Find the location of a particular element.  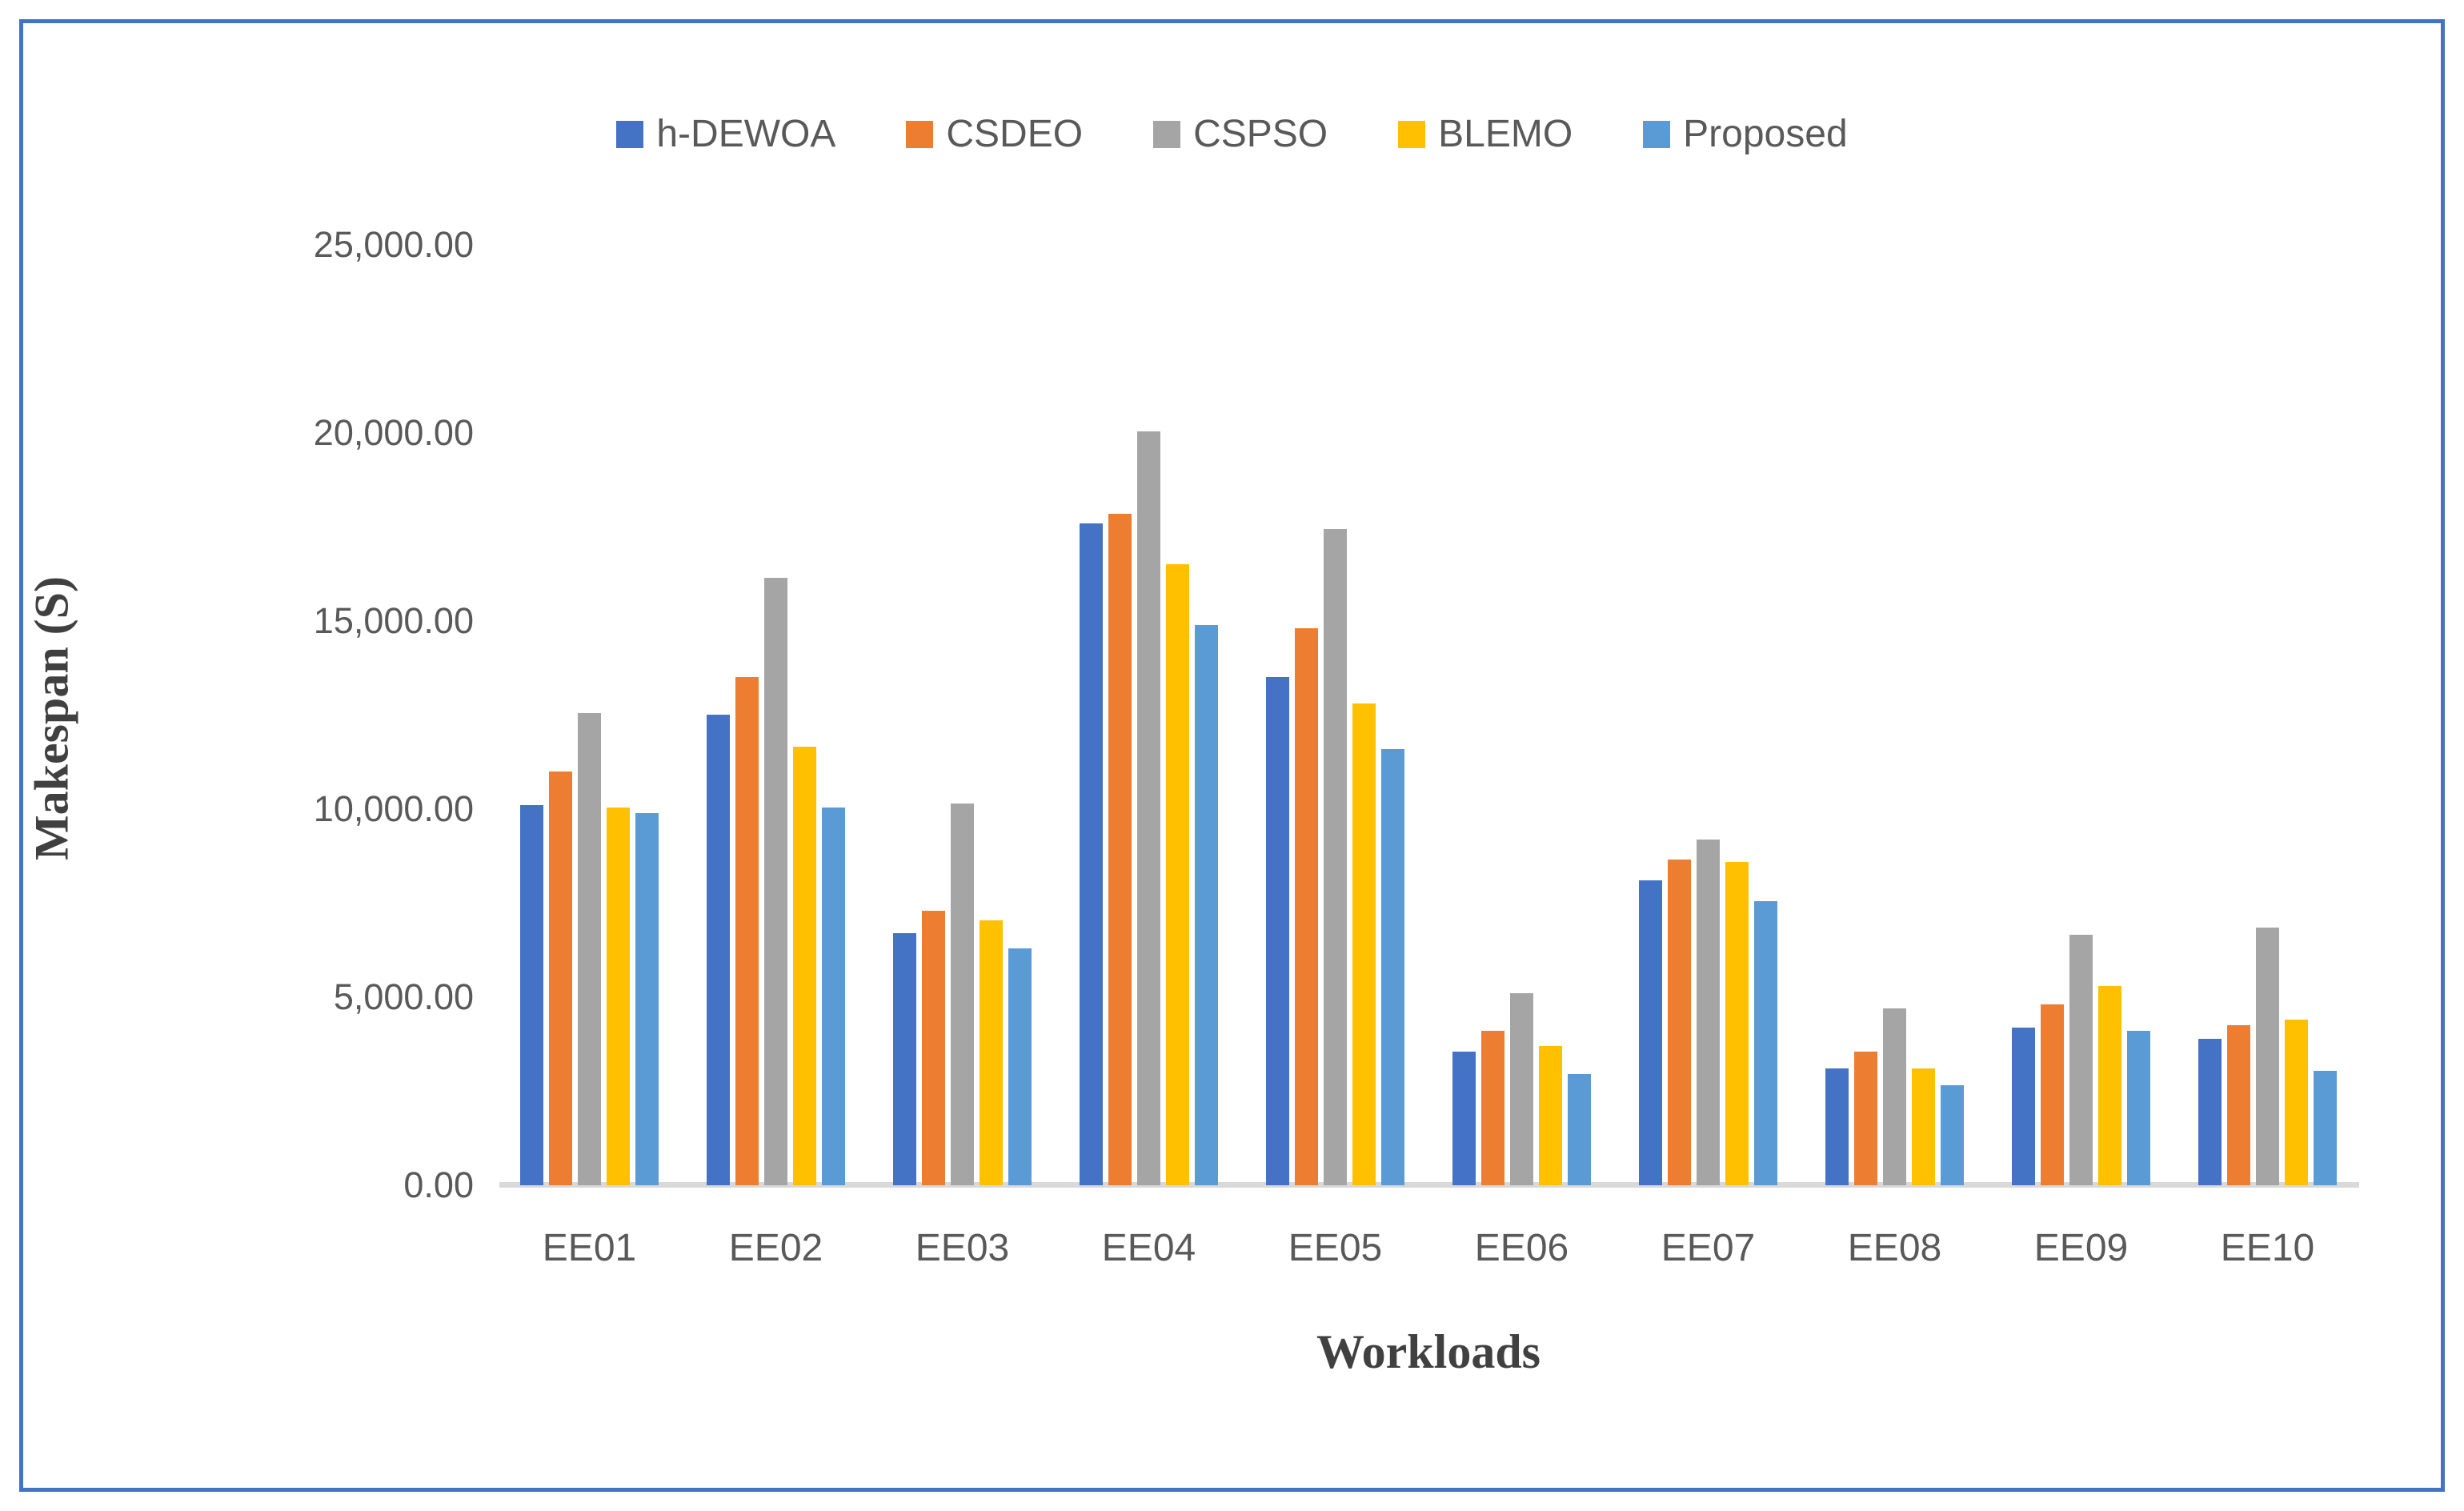

category-label-EE01: EE01 is located at coordinates (589, 1248).